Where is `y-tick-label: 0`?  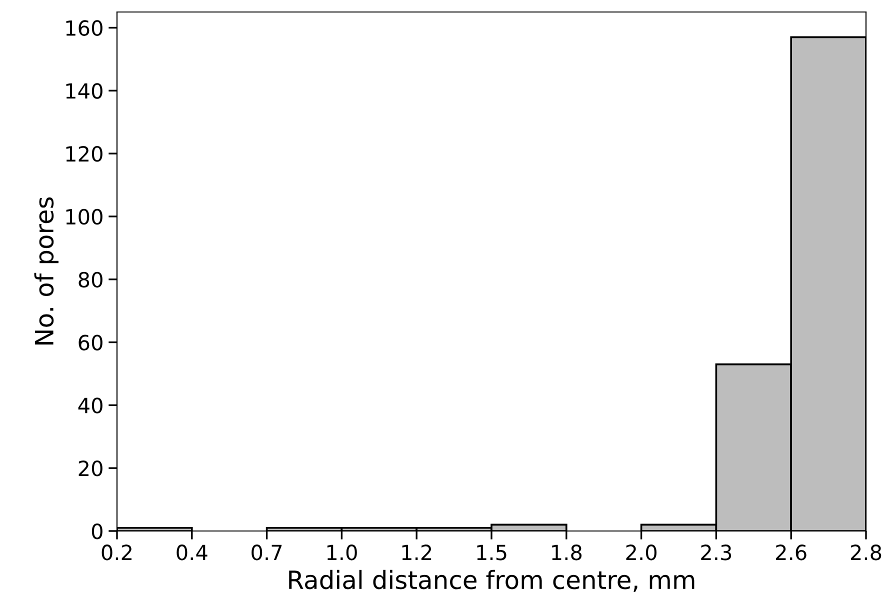 y-tick-label: 0 is located at coordinates (97, 531).